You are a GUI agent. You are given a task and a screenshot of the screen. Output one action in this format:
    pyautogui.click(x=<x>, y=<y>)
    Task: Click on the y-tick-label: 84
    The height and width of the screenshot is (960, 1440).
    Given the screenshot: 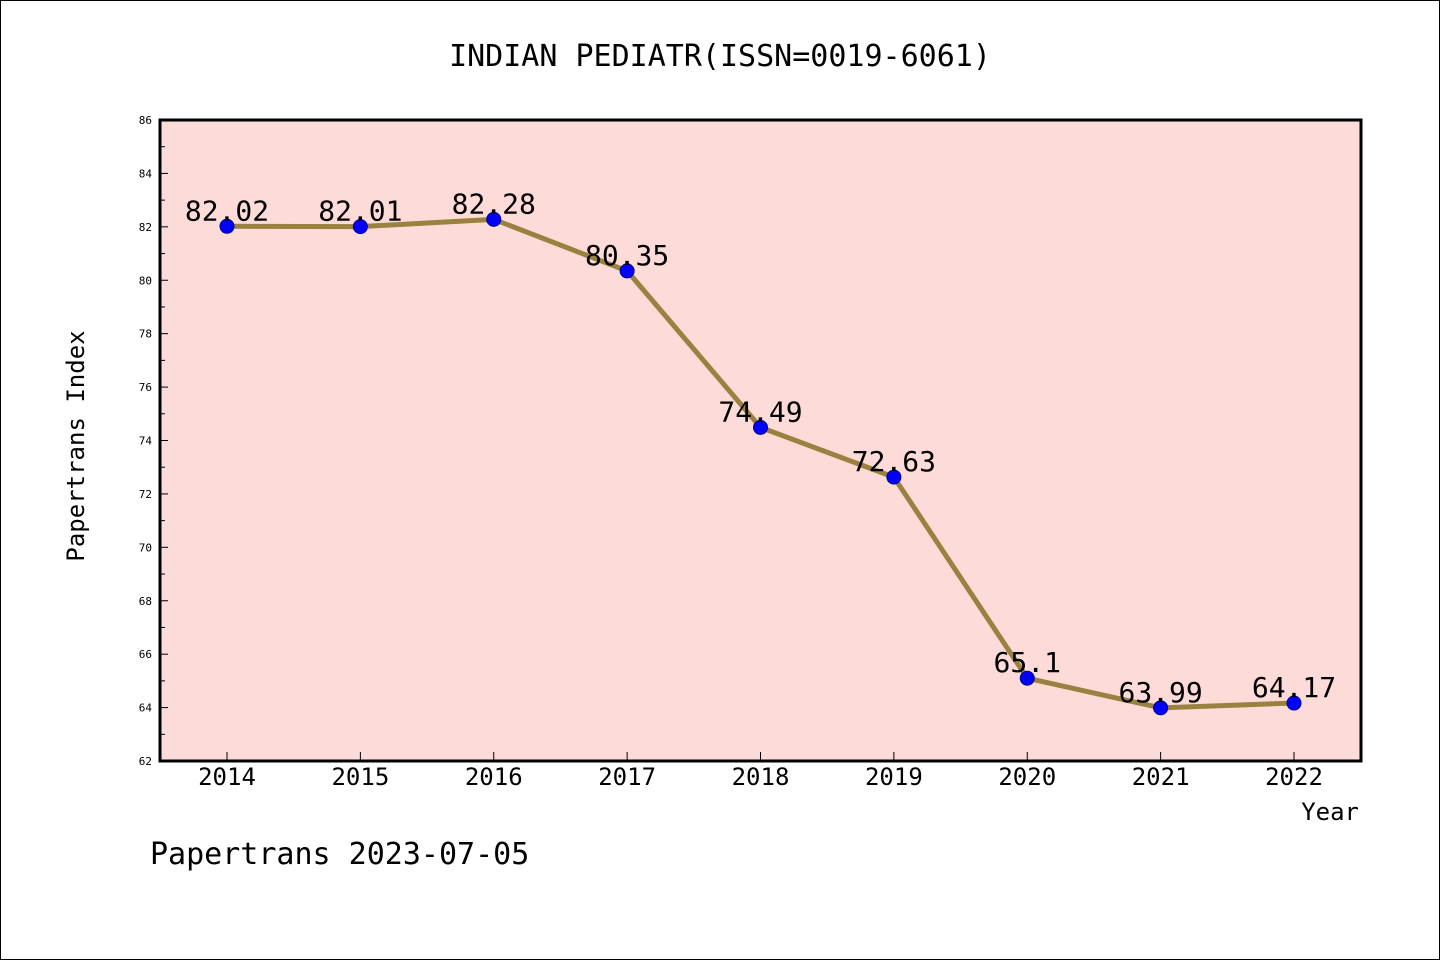 What is the action you would take?
    pyautogui.click(x=146, y=173)
    